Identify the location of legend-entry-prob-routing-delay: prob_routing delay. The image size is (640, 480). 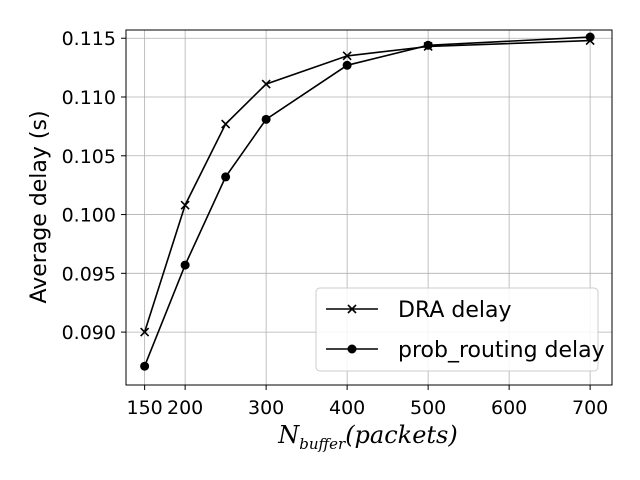
(465, 350).